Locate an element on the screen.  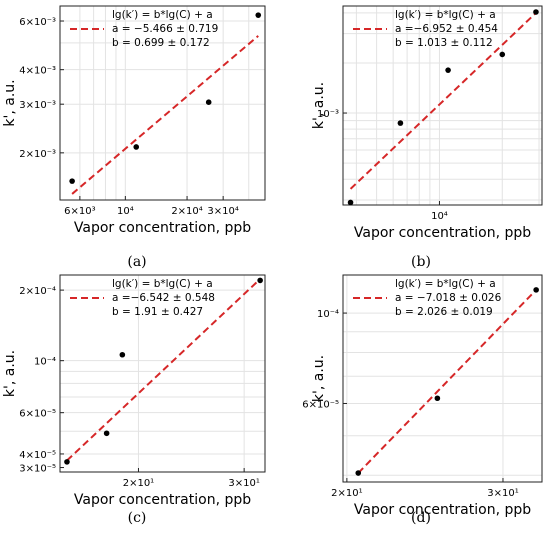
legend-b-value: b = 2.026 ± 0.019 is located at coordinates (444, 312).